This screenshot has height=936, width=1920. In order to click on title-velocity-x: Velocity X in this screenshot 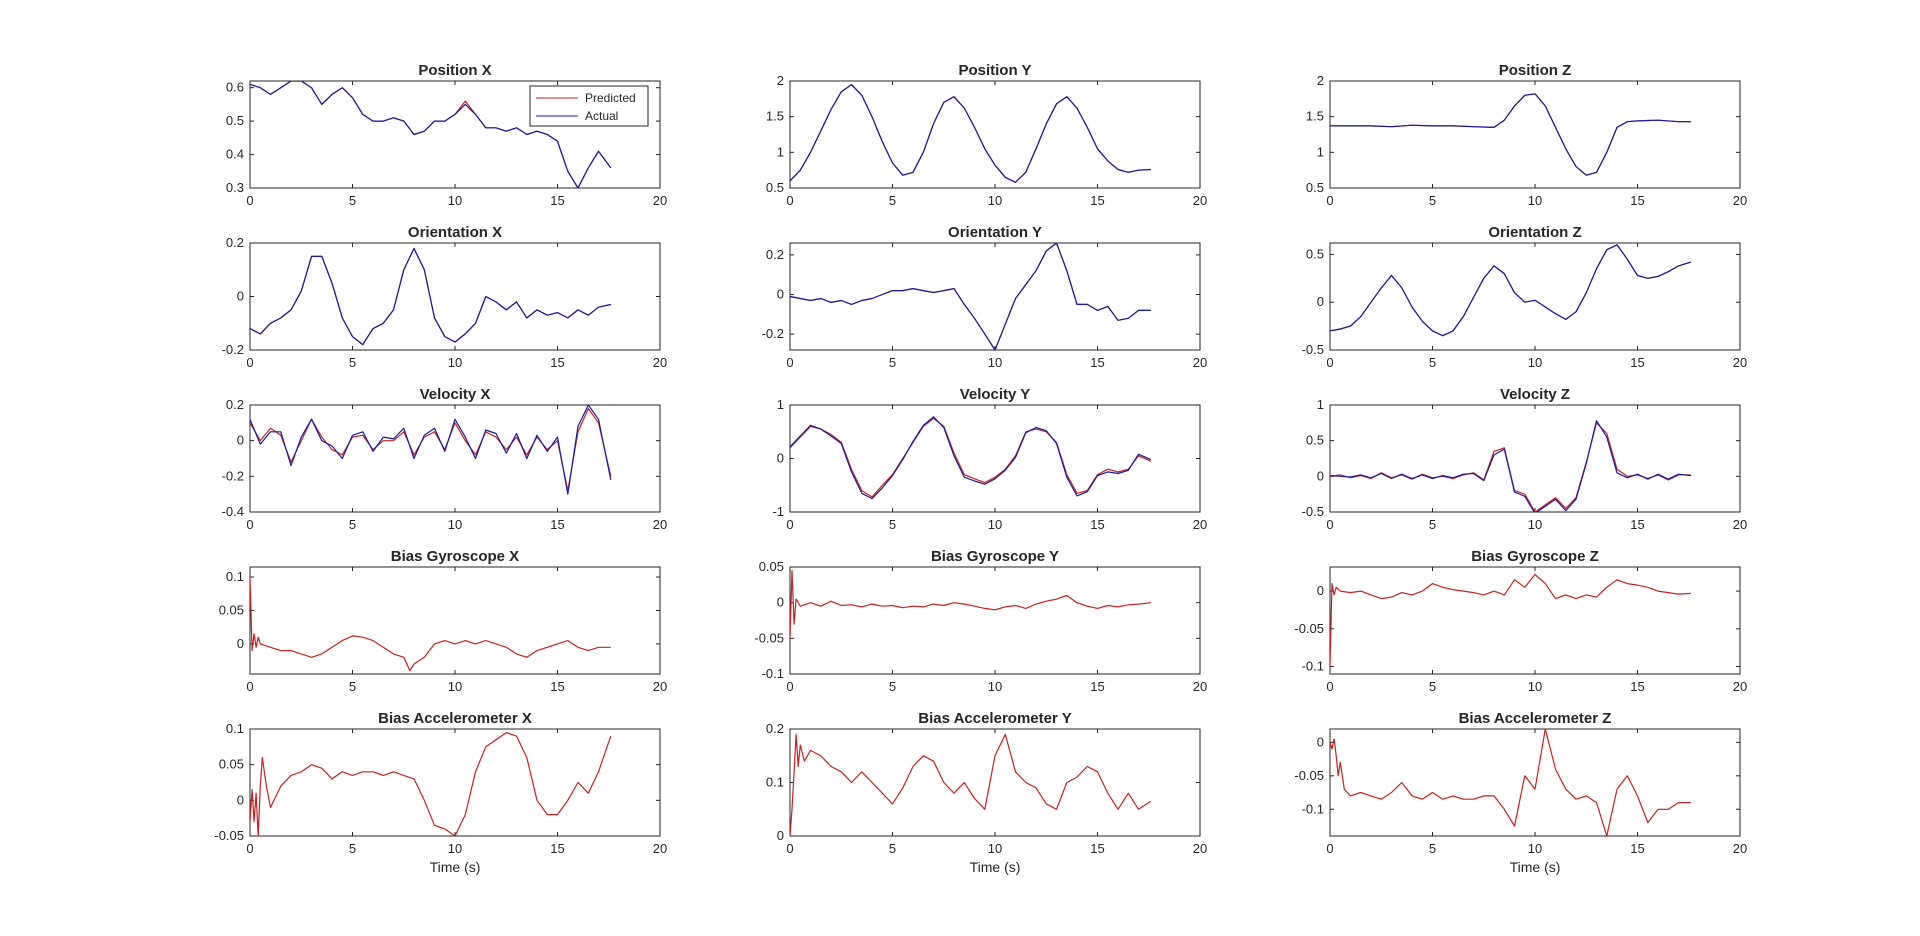, I will do `click(455, 394)`.